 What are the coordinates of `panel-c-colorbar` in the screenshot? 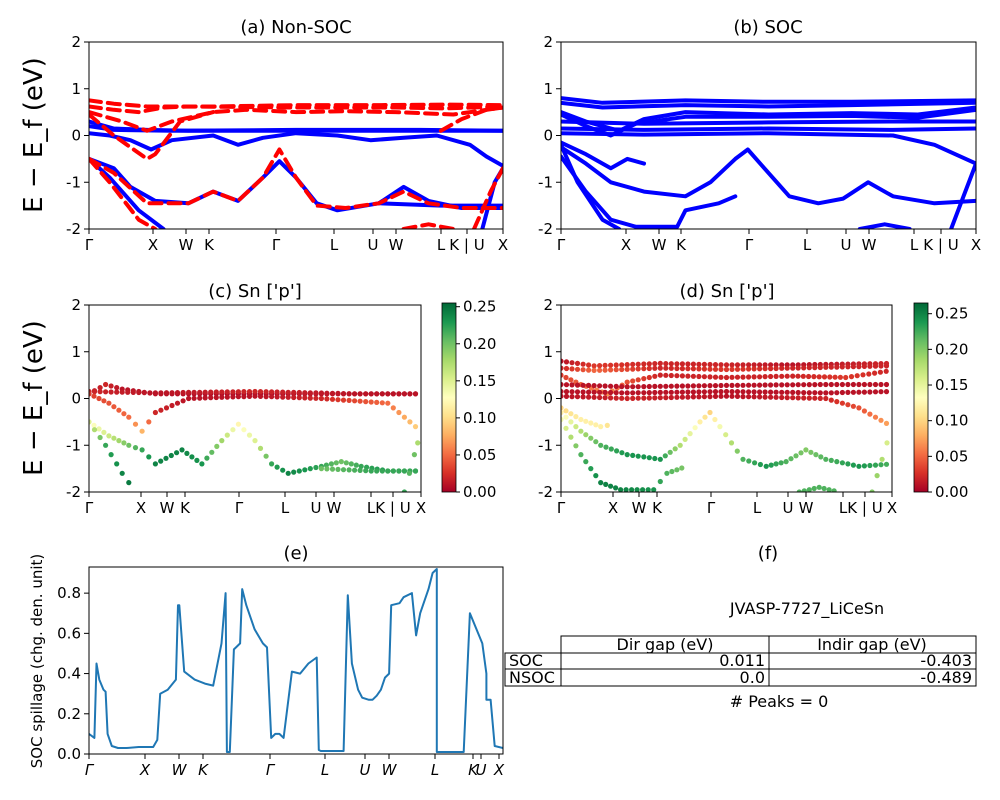 It's located at (449, 397).